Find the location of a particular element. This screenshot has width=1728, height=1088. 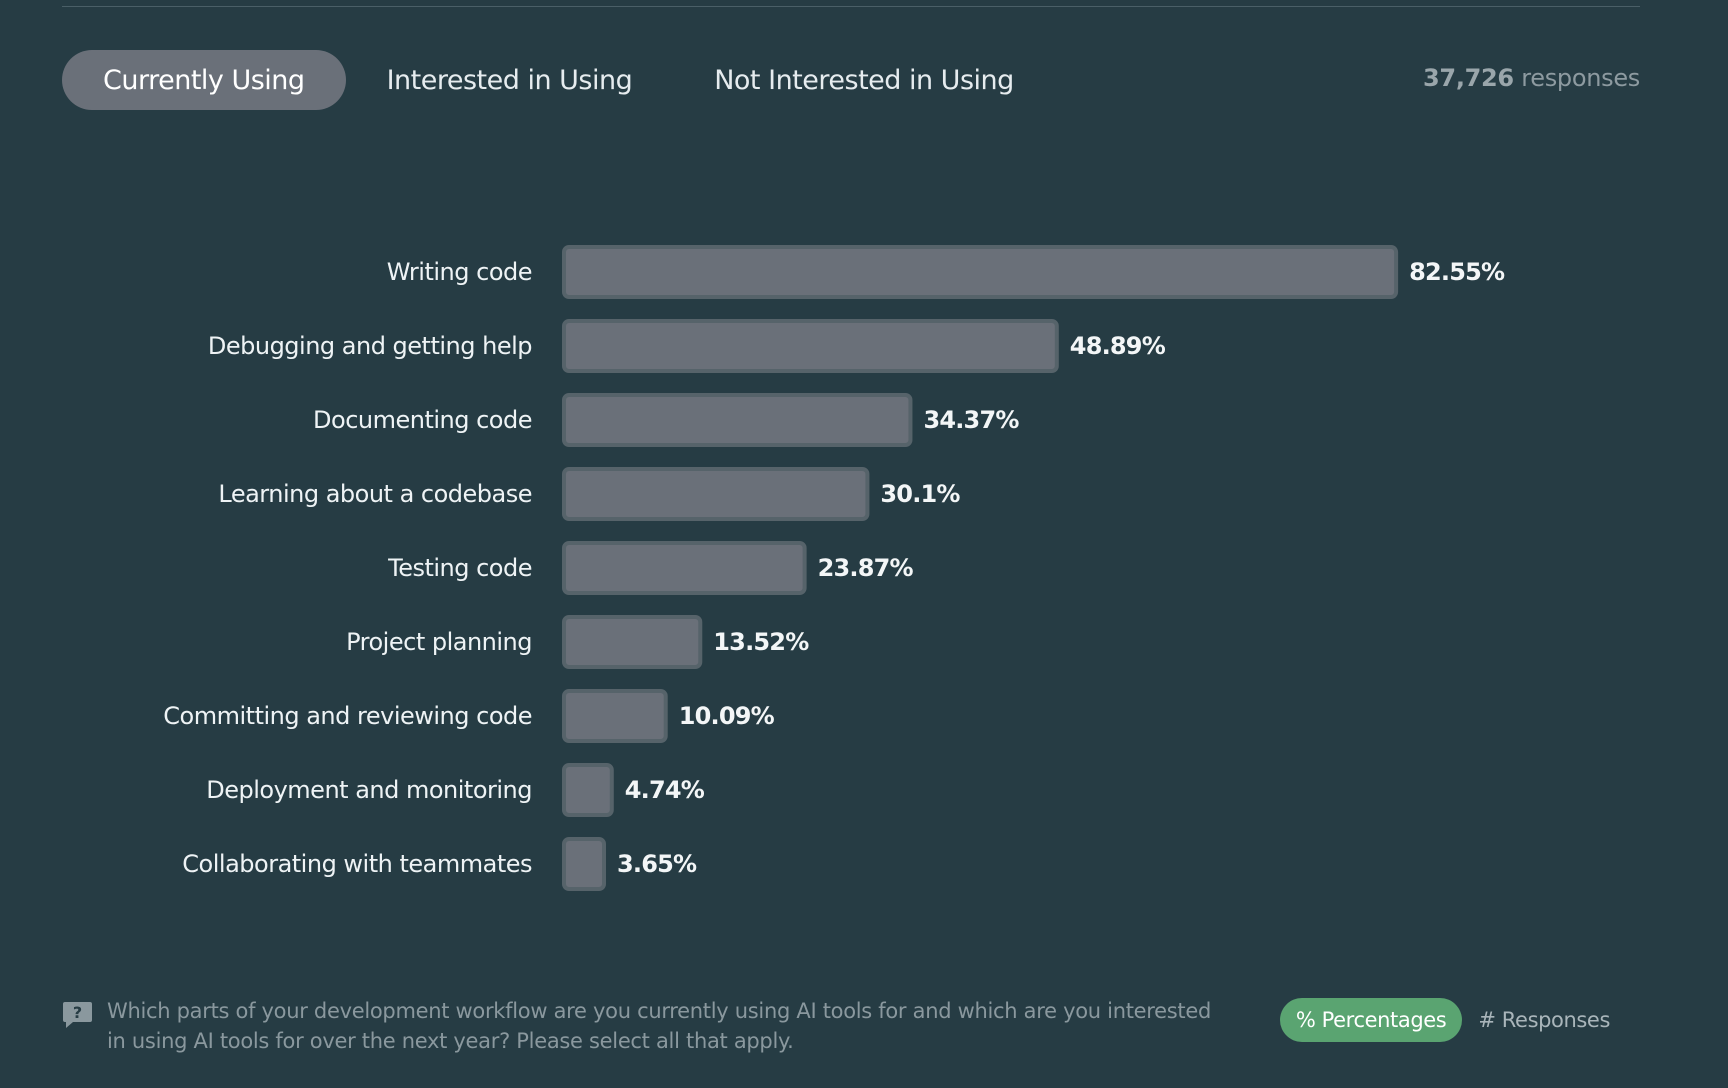

bar-debugging-and-getting-help is located at coordinates (810, 346).